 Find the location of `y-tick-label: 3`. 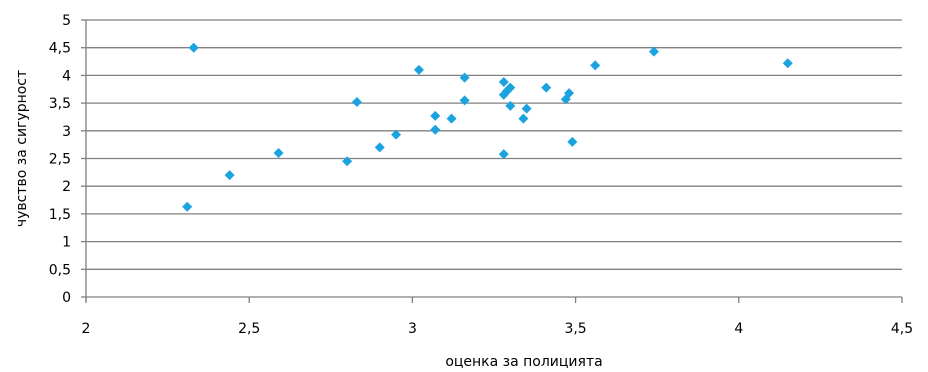

y-tick-label: 3 is located at coordinates (66, 132).